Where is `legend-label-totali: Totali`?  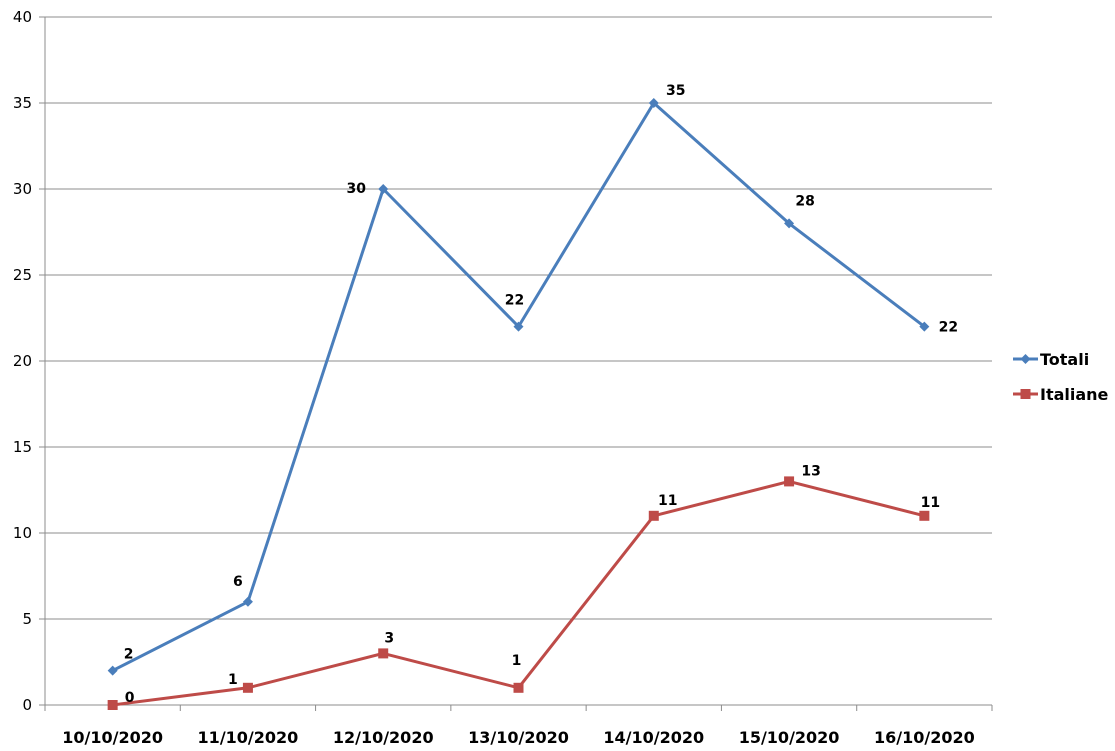 legend-label-totali: Totali is located at coordinates (1064, 359).